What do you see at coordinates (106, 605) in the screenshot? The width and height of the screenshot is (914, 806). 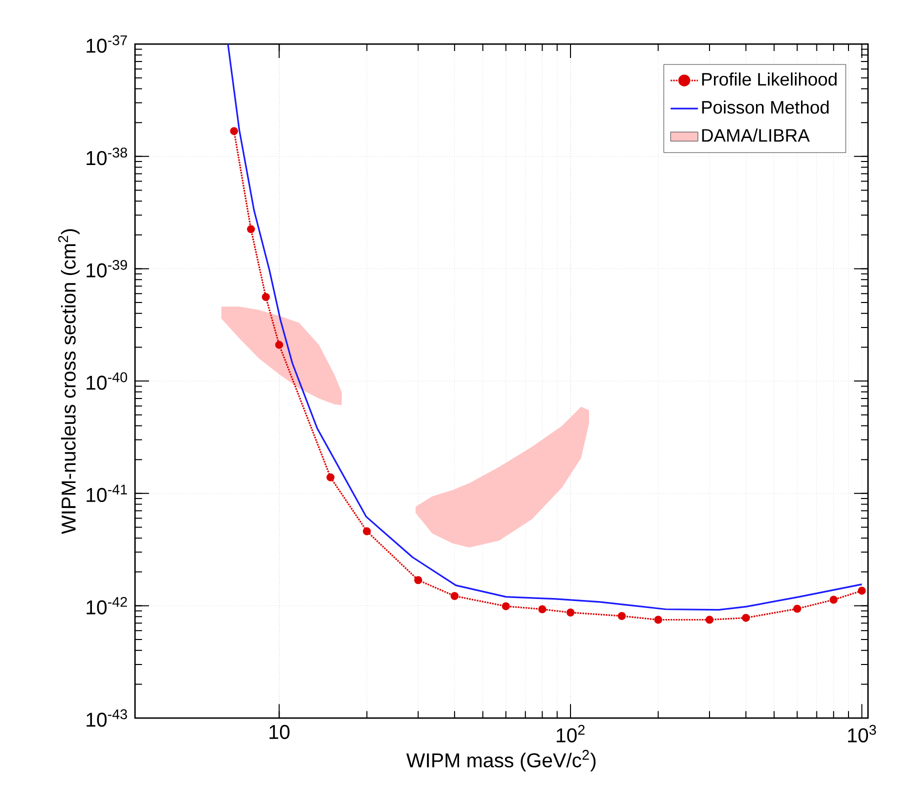 I see `y-tick-label: 10$^{-42}$` at bounding box center [106, 605].